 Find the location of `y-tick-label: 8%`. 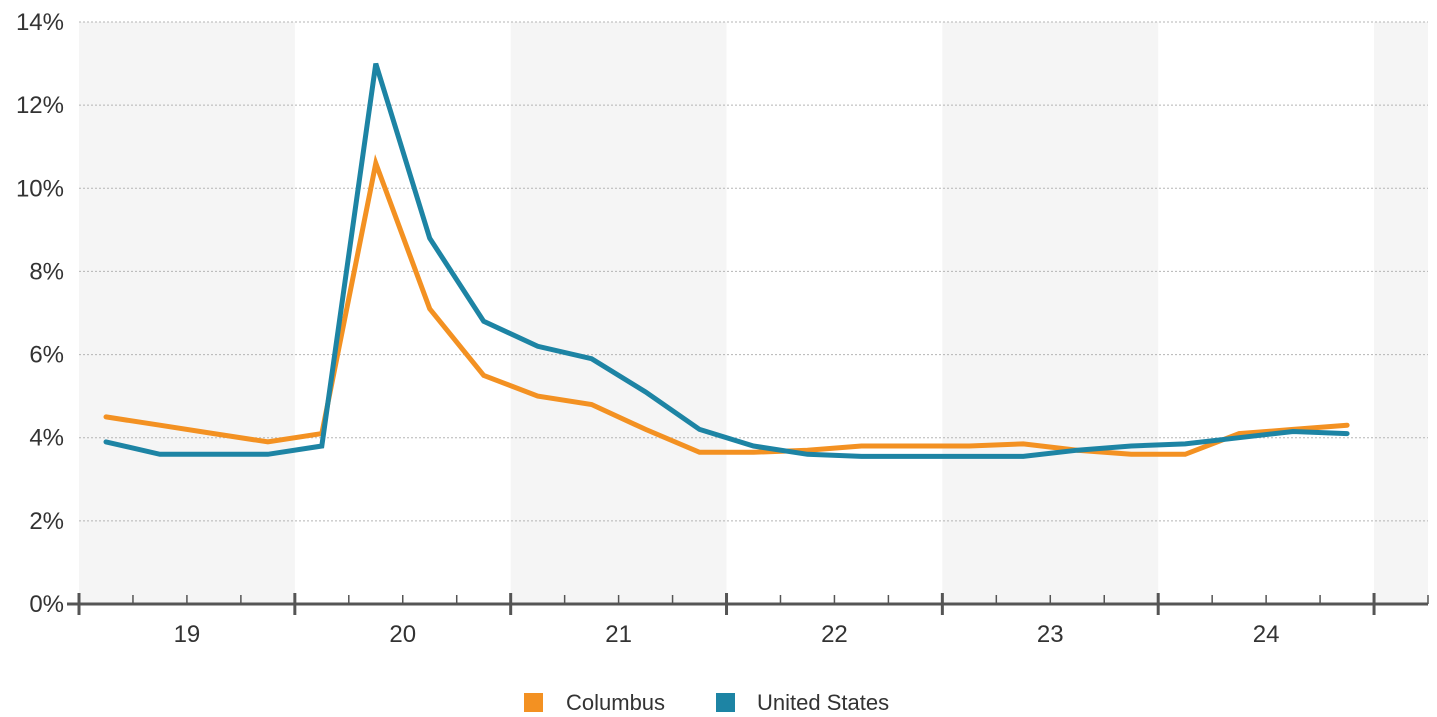

y-tick-label: 8% is located at coordinates (46, 271).